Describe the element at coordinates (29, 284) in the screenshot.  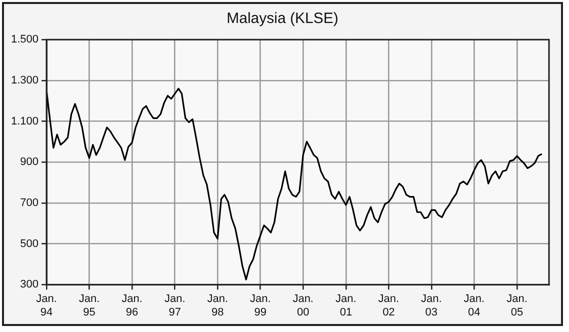
I see `y-tick-label: 300` at that location.